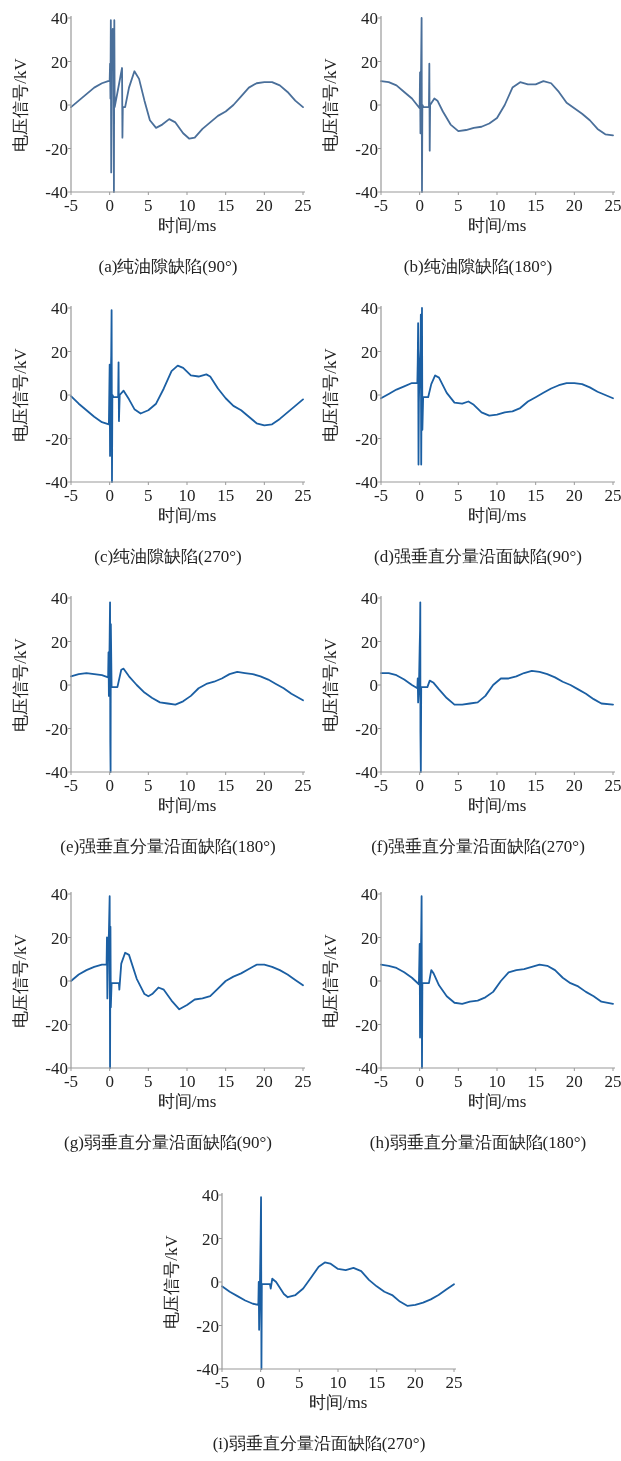 This screenshot has width=621, height=1461. What do you see at coordinates (478, 266) in the screenshot?
I see `text: (b)纯油隙缺陷(180°)` at bounding box center [478, 266].